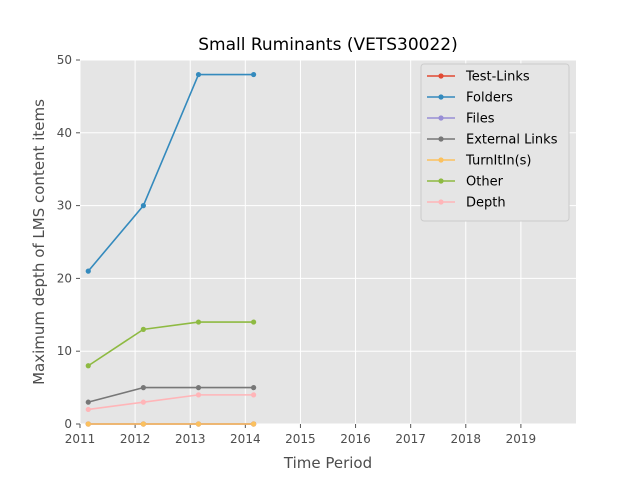 This screenshot has width=640, height=480. I want to click on x-tick-label: 2011, so click(80, 439).